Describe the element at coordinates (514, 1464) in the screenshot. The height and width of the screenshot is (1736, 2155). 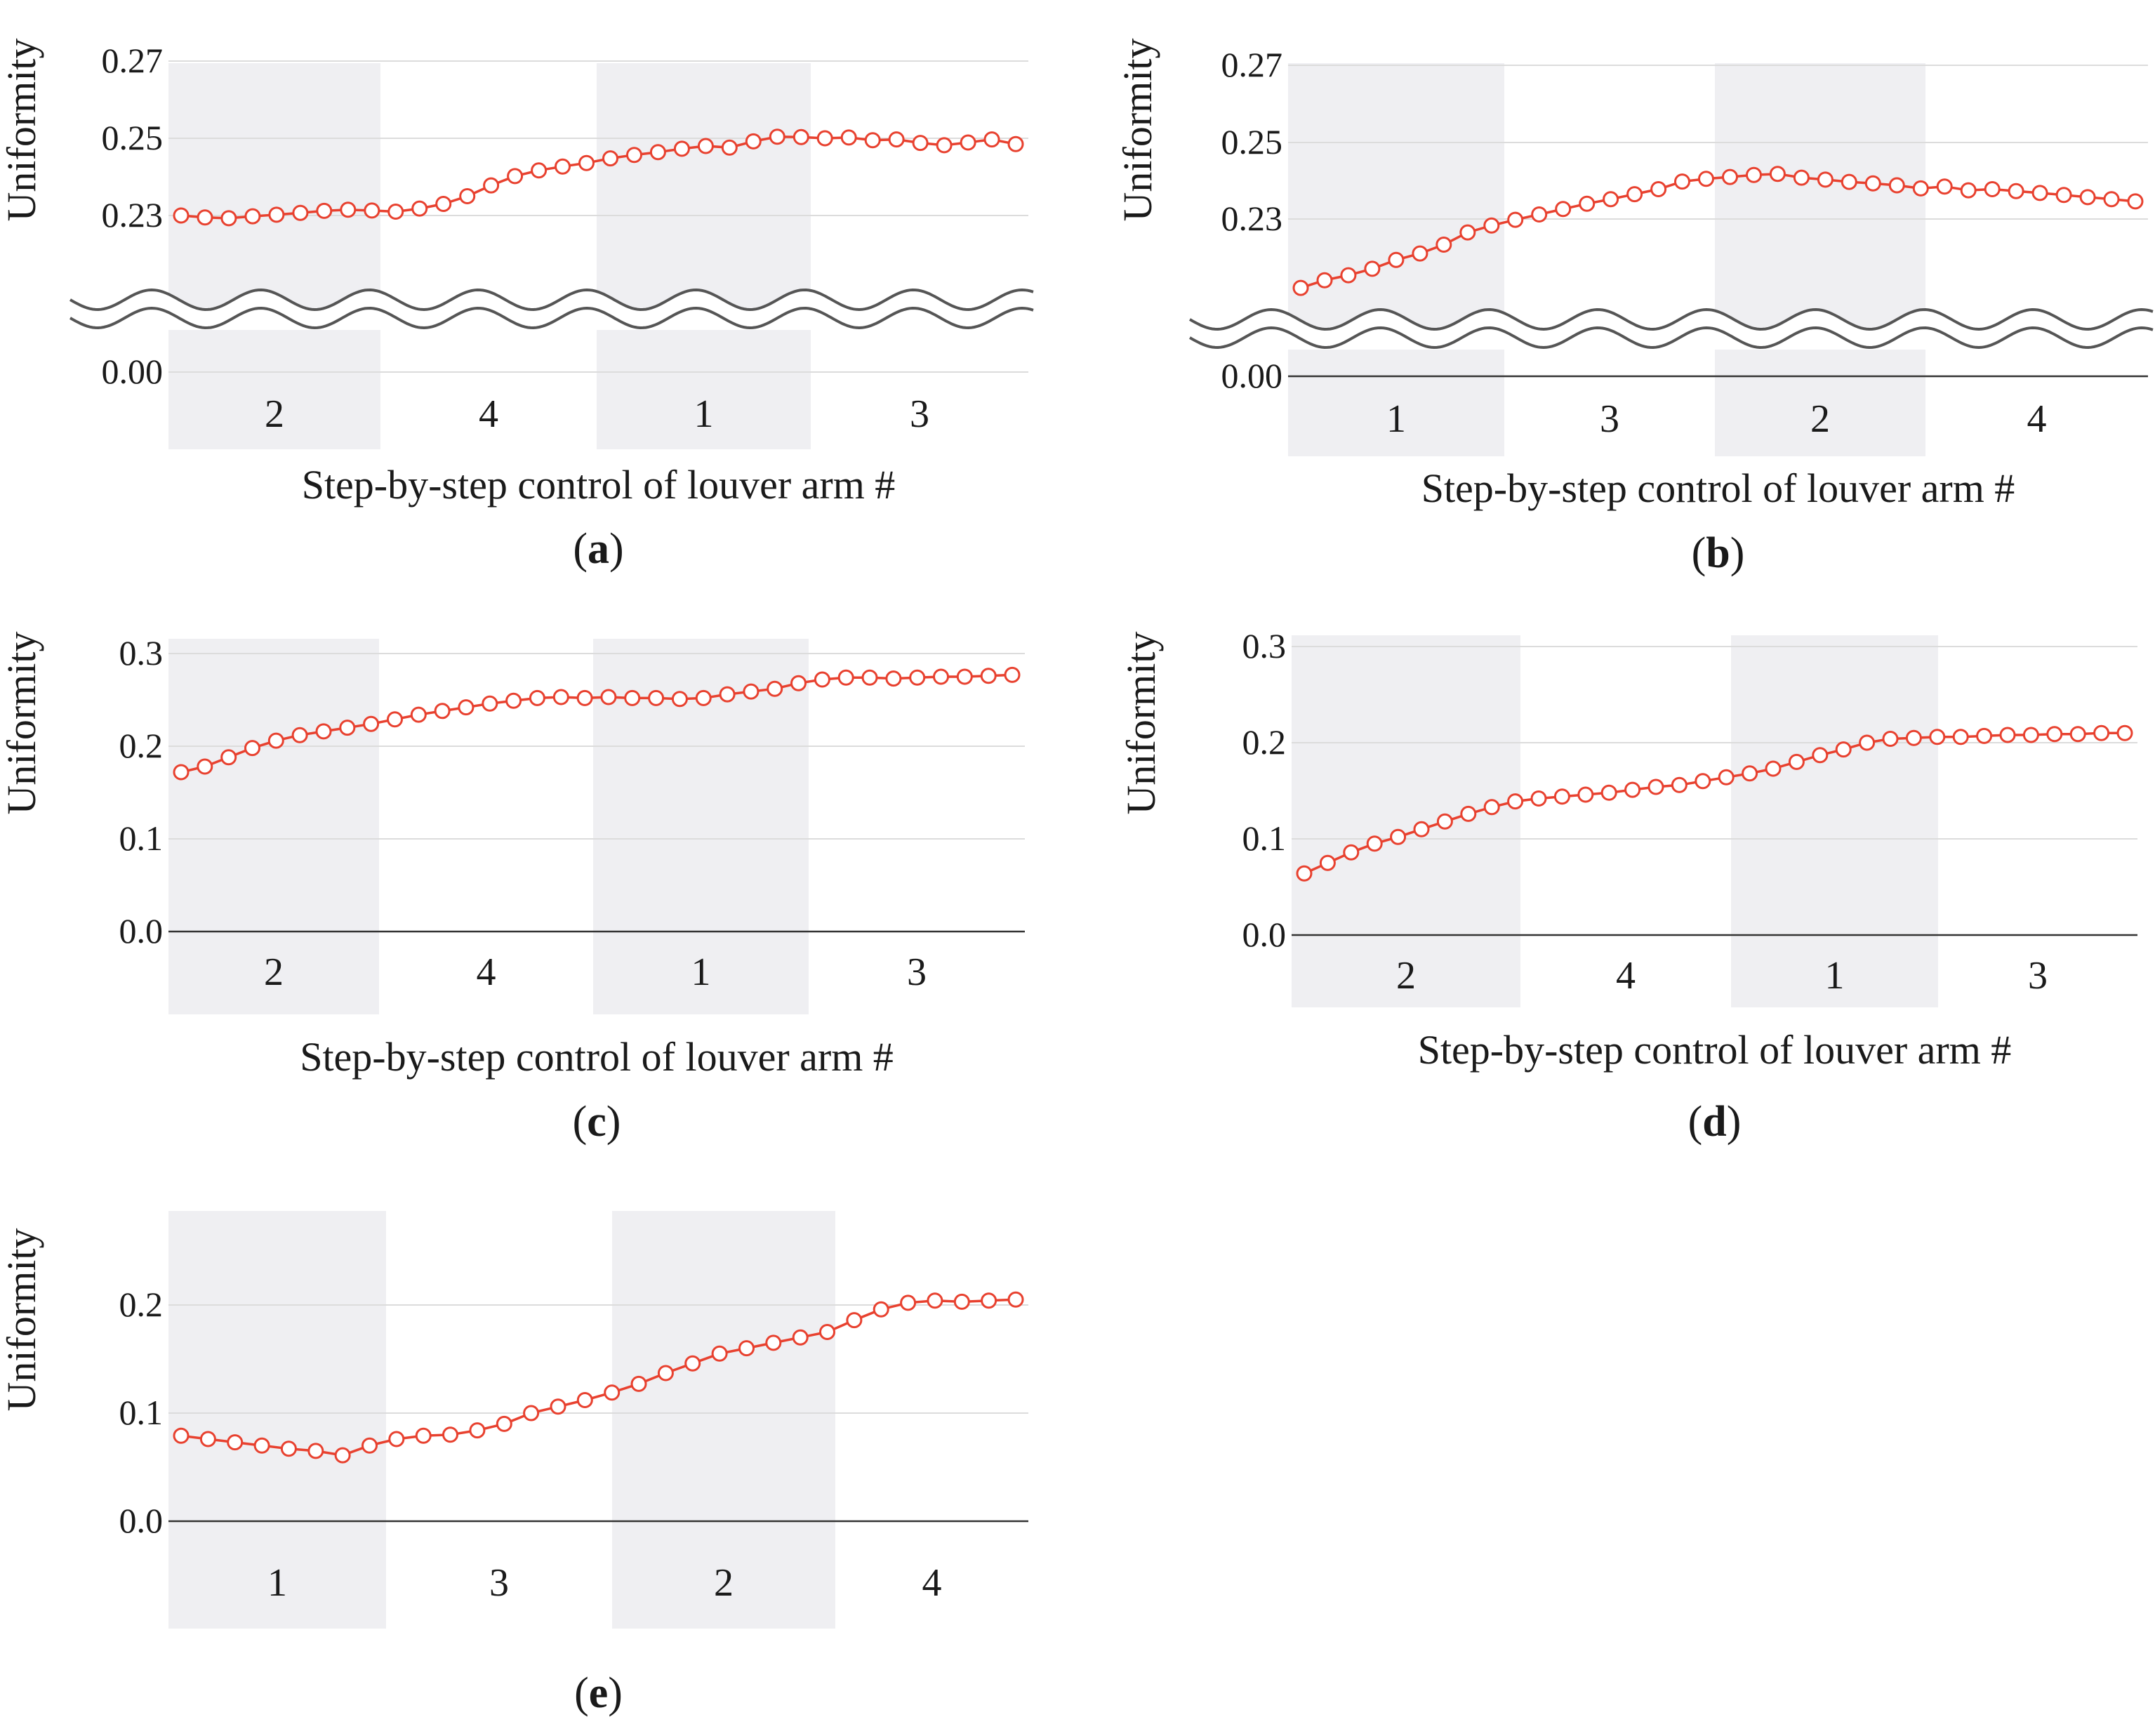
I see `chart-panel-e: 0.0 0.1 0.2 1 3 2 4 Uniformity (e)` at that location.